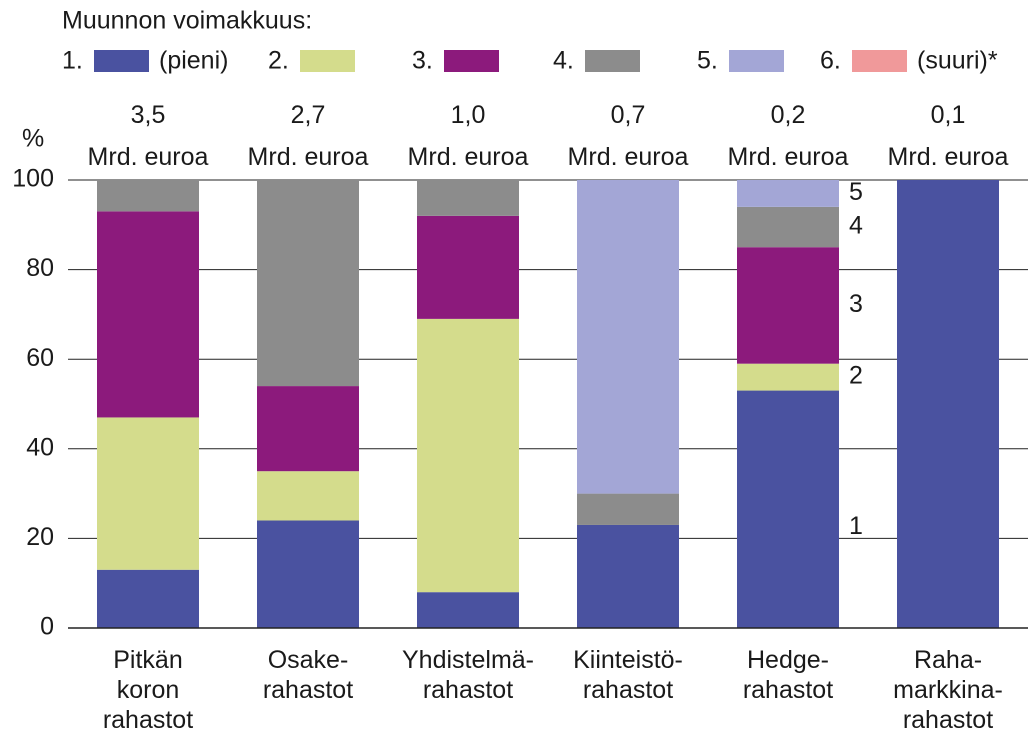 The height and width of the screenshot is (740, 1028). Describe the element at coordinates (422, 61) in the screenshot. I see `legend-label: 3.` at that location.